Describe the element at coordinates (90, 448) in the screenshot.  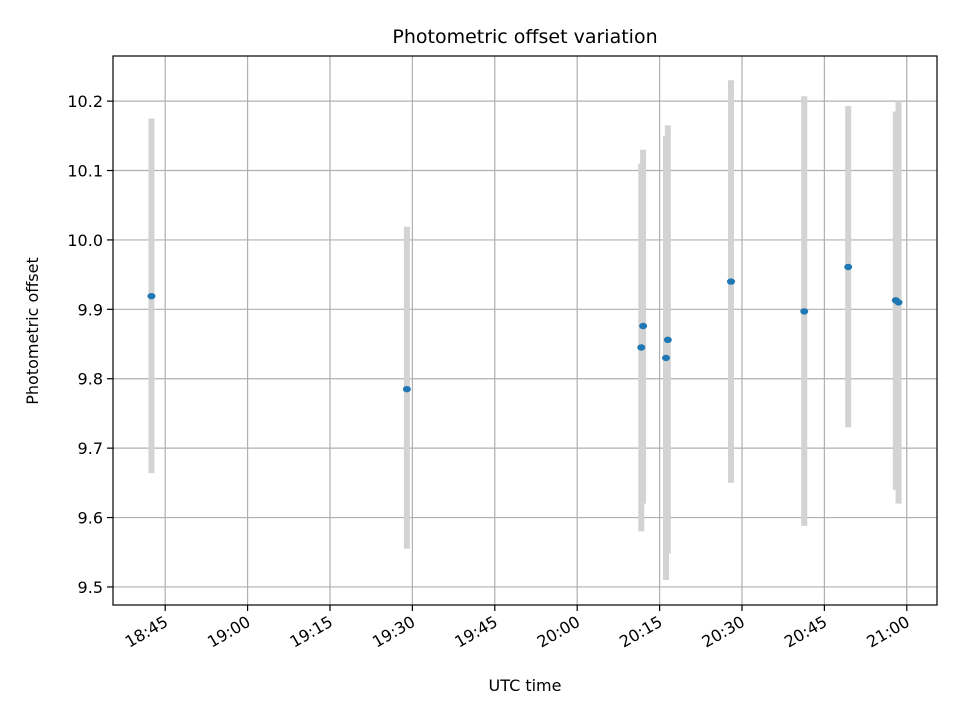
I see `y-tick-label: 9.7` at that location.